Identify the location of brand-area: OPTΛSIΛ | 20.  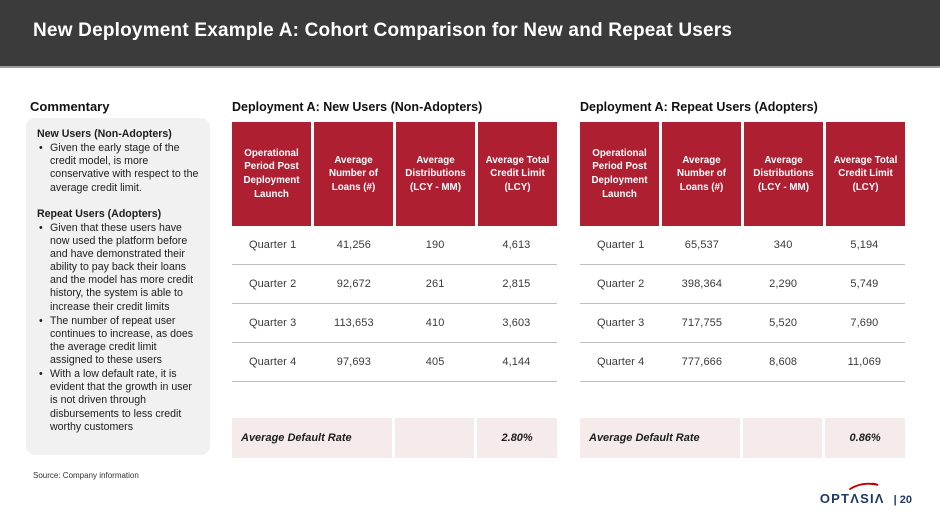
(865, 495).